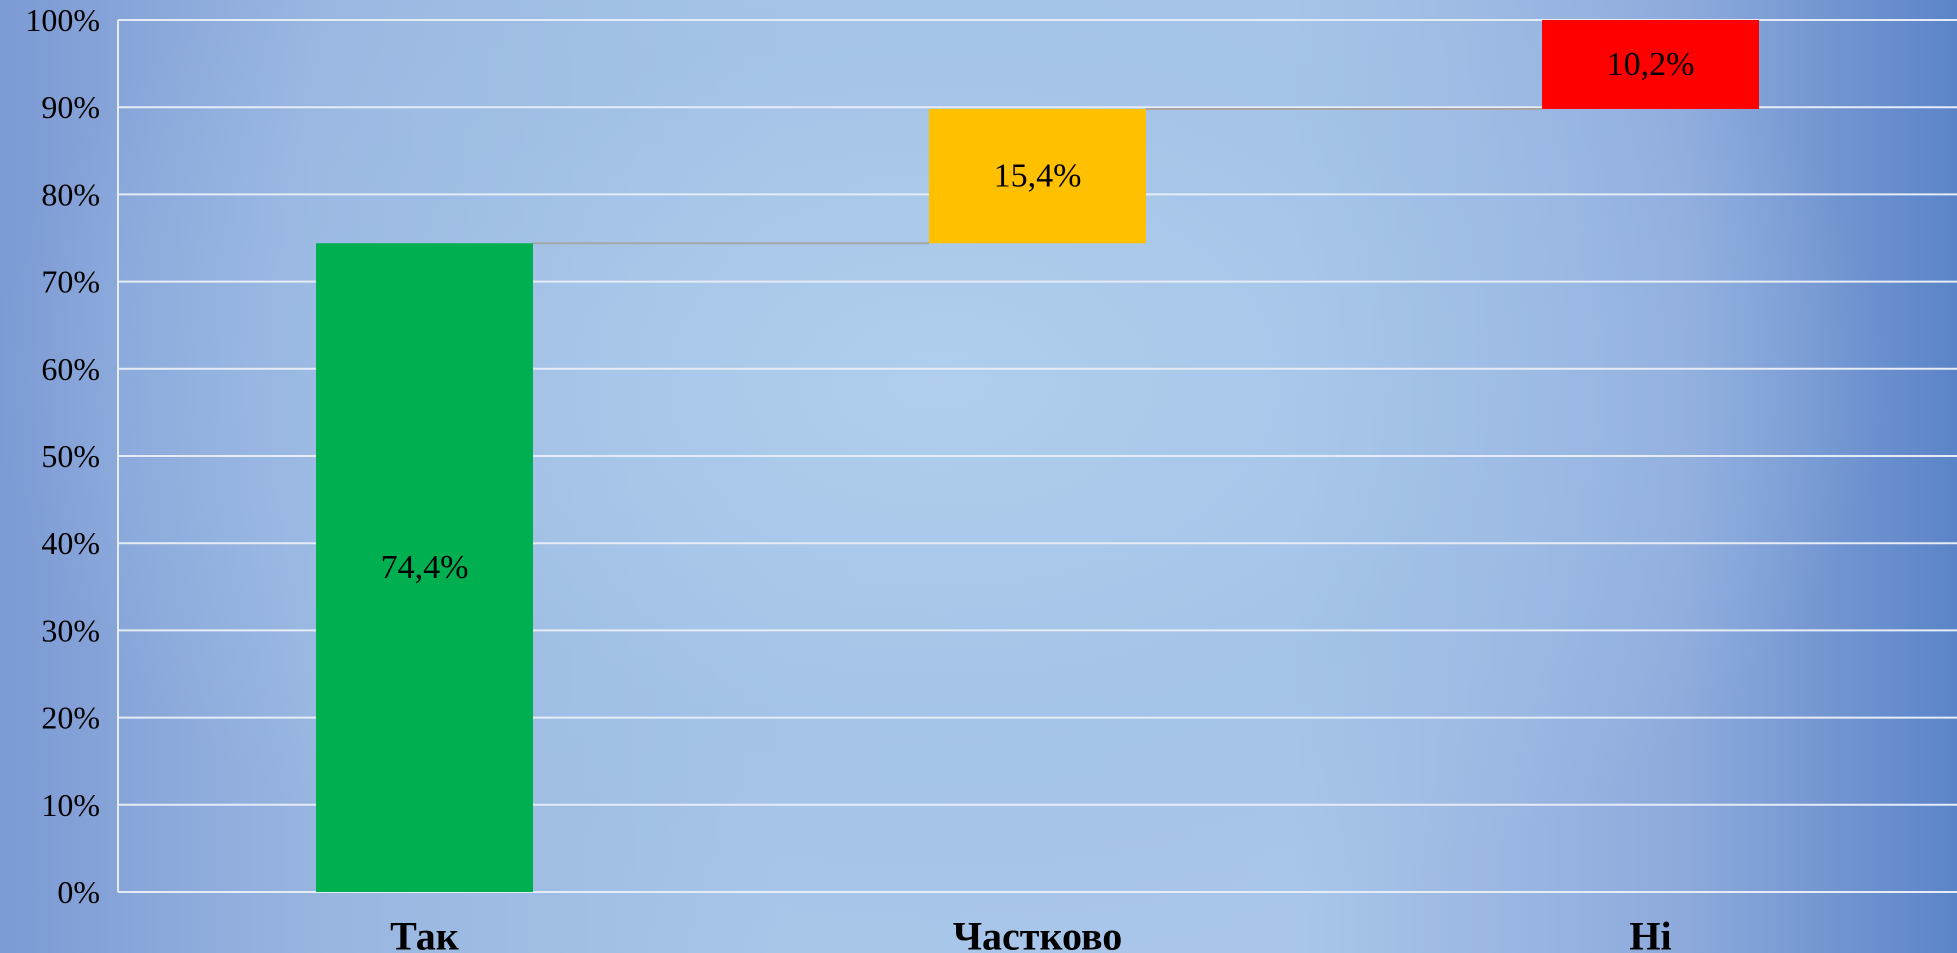 This screenshot has width=1957, height=953. I want to click on data-label: 74,4%, so click(425, 567).